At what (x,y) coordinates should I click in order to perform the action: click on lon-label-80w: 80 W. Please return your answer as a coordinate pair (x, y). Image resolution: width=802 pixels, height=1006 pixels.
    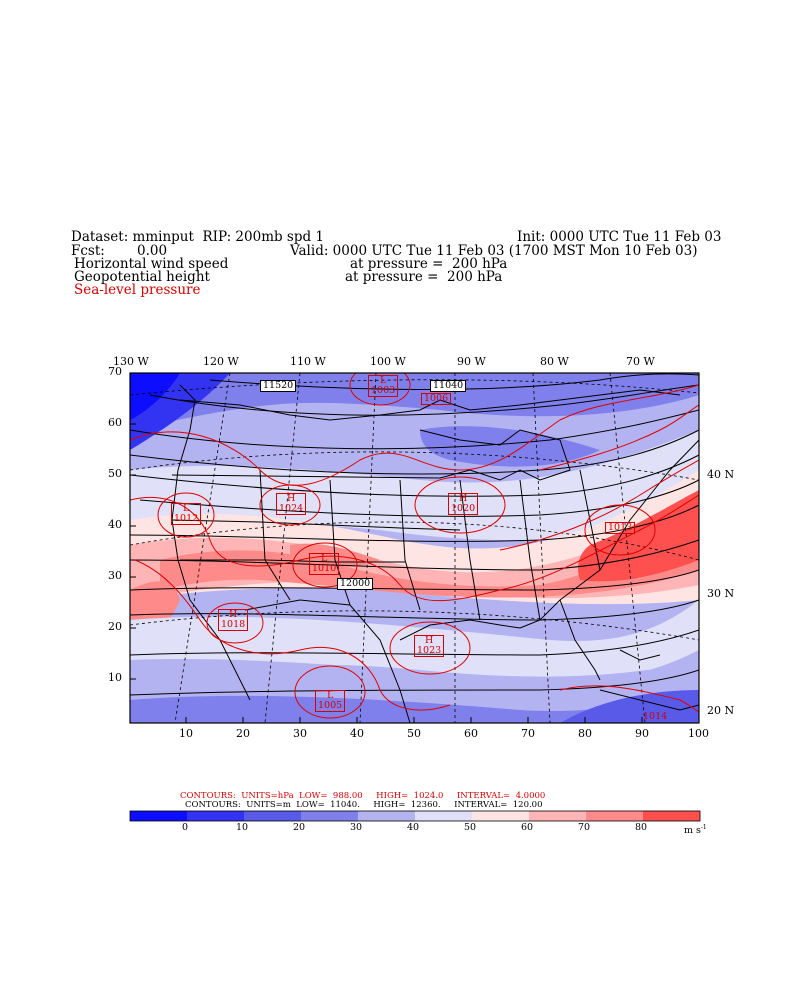
    Looking at the image, I should click on (554, 361).